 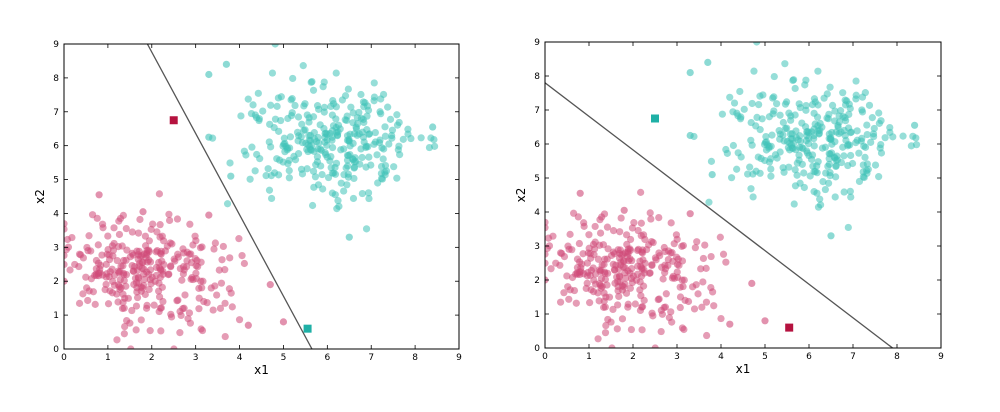 What do you see at coordinates (56, 181) in the screenshot?
I see `y-tick-label: 5` at bounding box center [56, 181].